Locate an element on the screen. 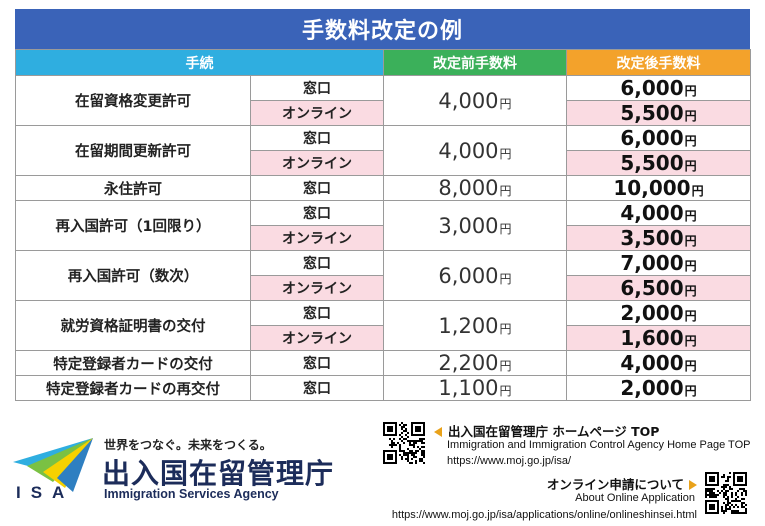 The image size is (765, 526). procedure-name: 永住許可 is located at coordinates (133, 188).